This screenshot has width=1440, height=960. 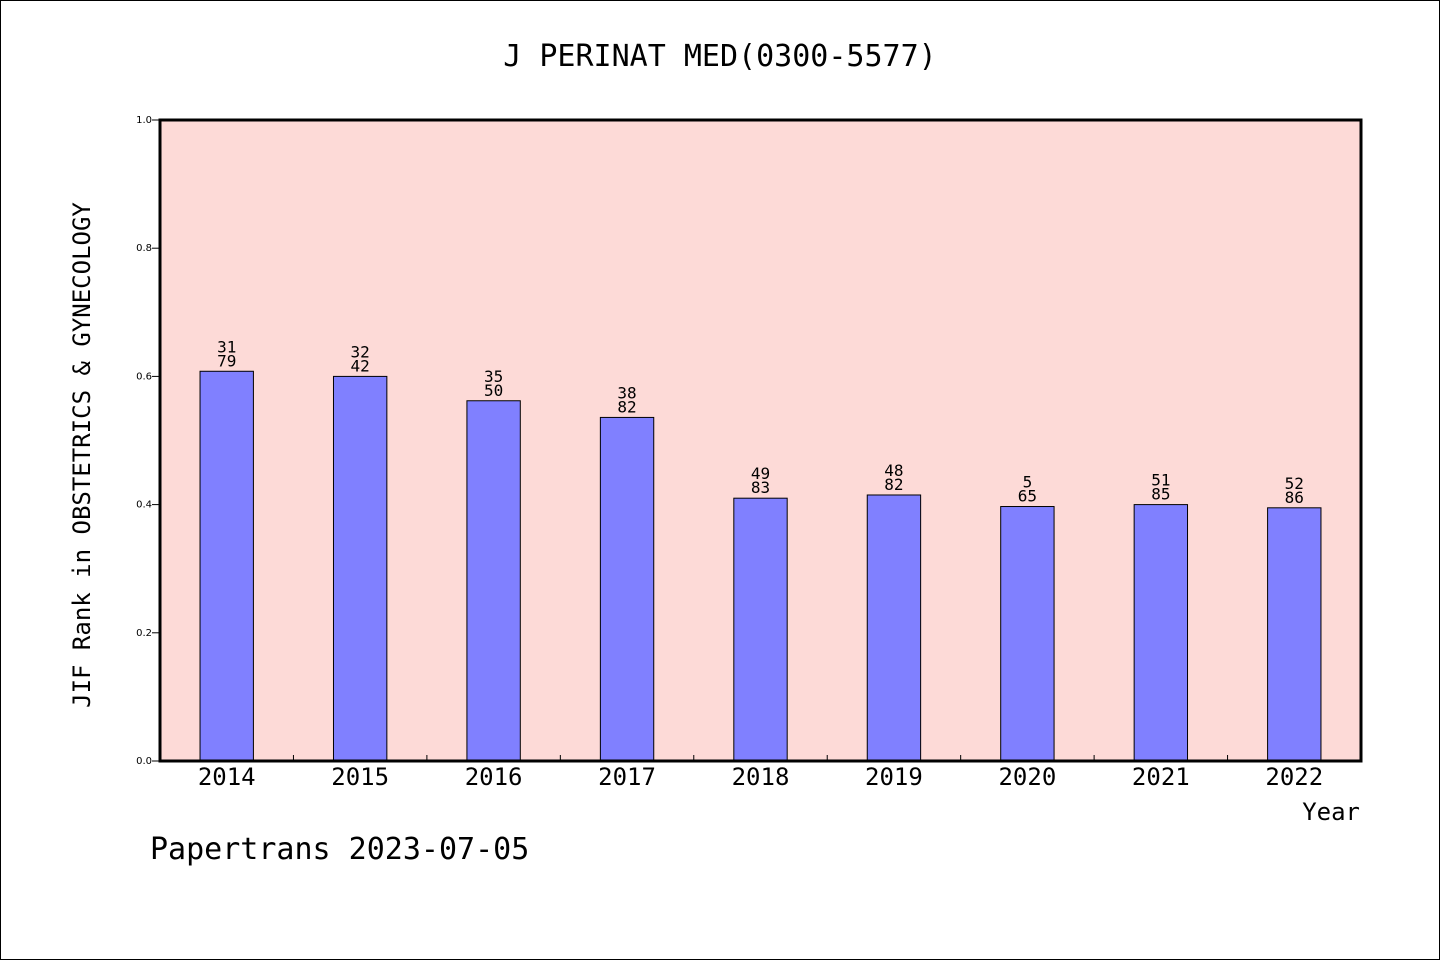 What do you see at coordinates (360, 777) in the screenshot?
I see `x-tick-label-2015: 2015` at bounding box center [360, 777].